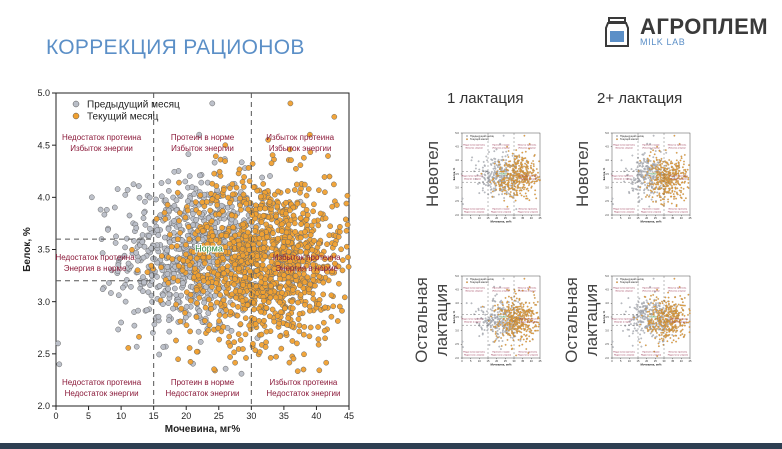 The image size is (782, 449). What do you see at coordinates (471, 361) in the screenshot?
I see `thumb-x-tick-label: 5` at bounding box center [471, 361].